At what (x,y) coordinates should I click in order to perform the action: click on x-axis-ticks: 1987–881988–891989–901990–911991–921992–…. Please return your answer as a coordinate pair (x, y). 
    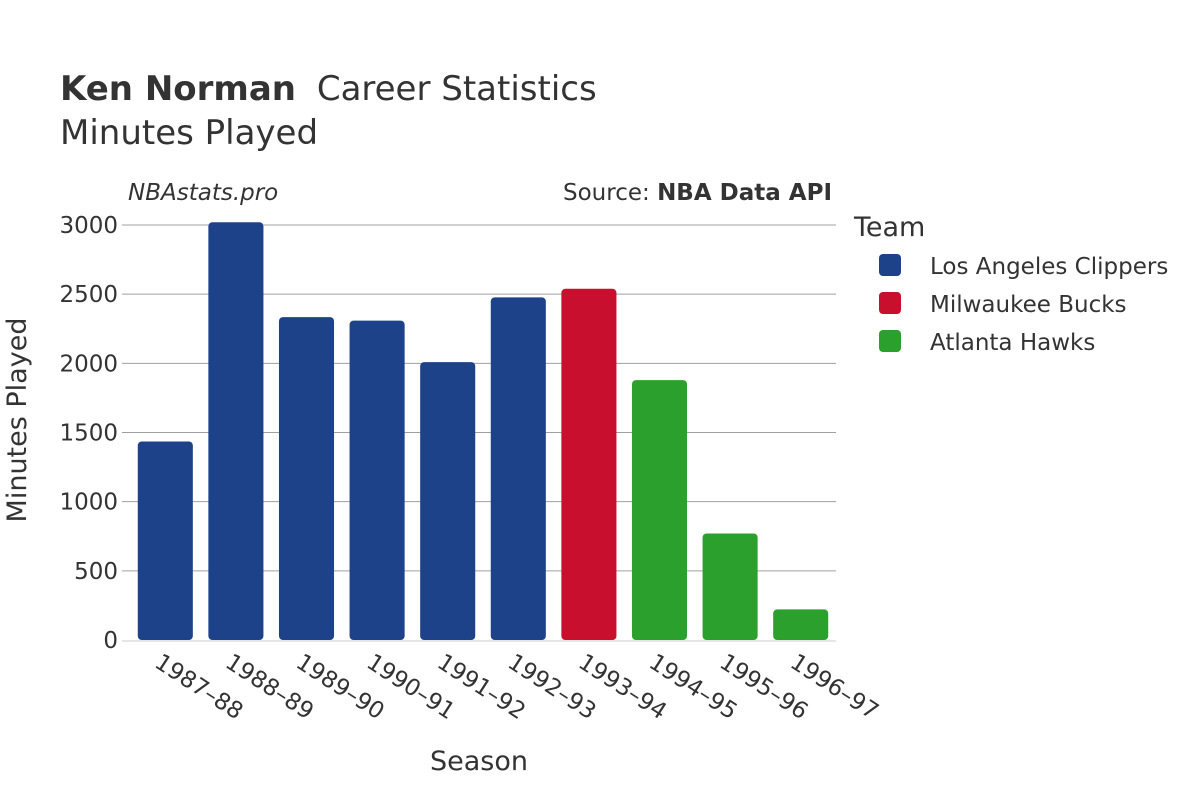
    Looking at the image, I should click on (516, 687).